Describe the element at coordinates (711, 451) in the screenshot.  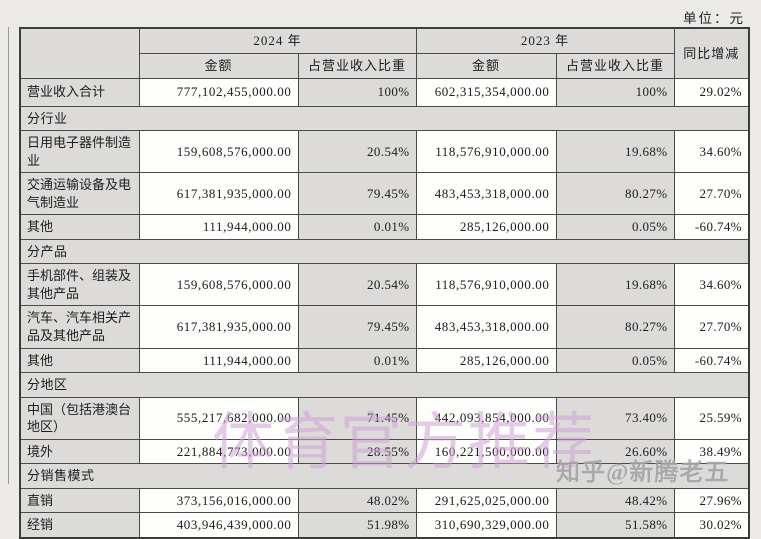
I see `yoy-change-cell: 38.49%` at that location.